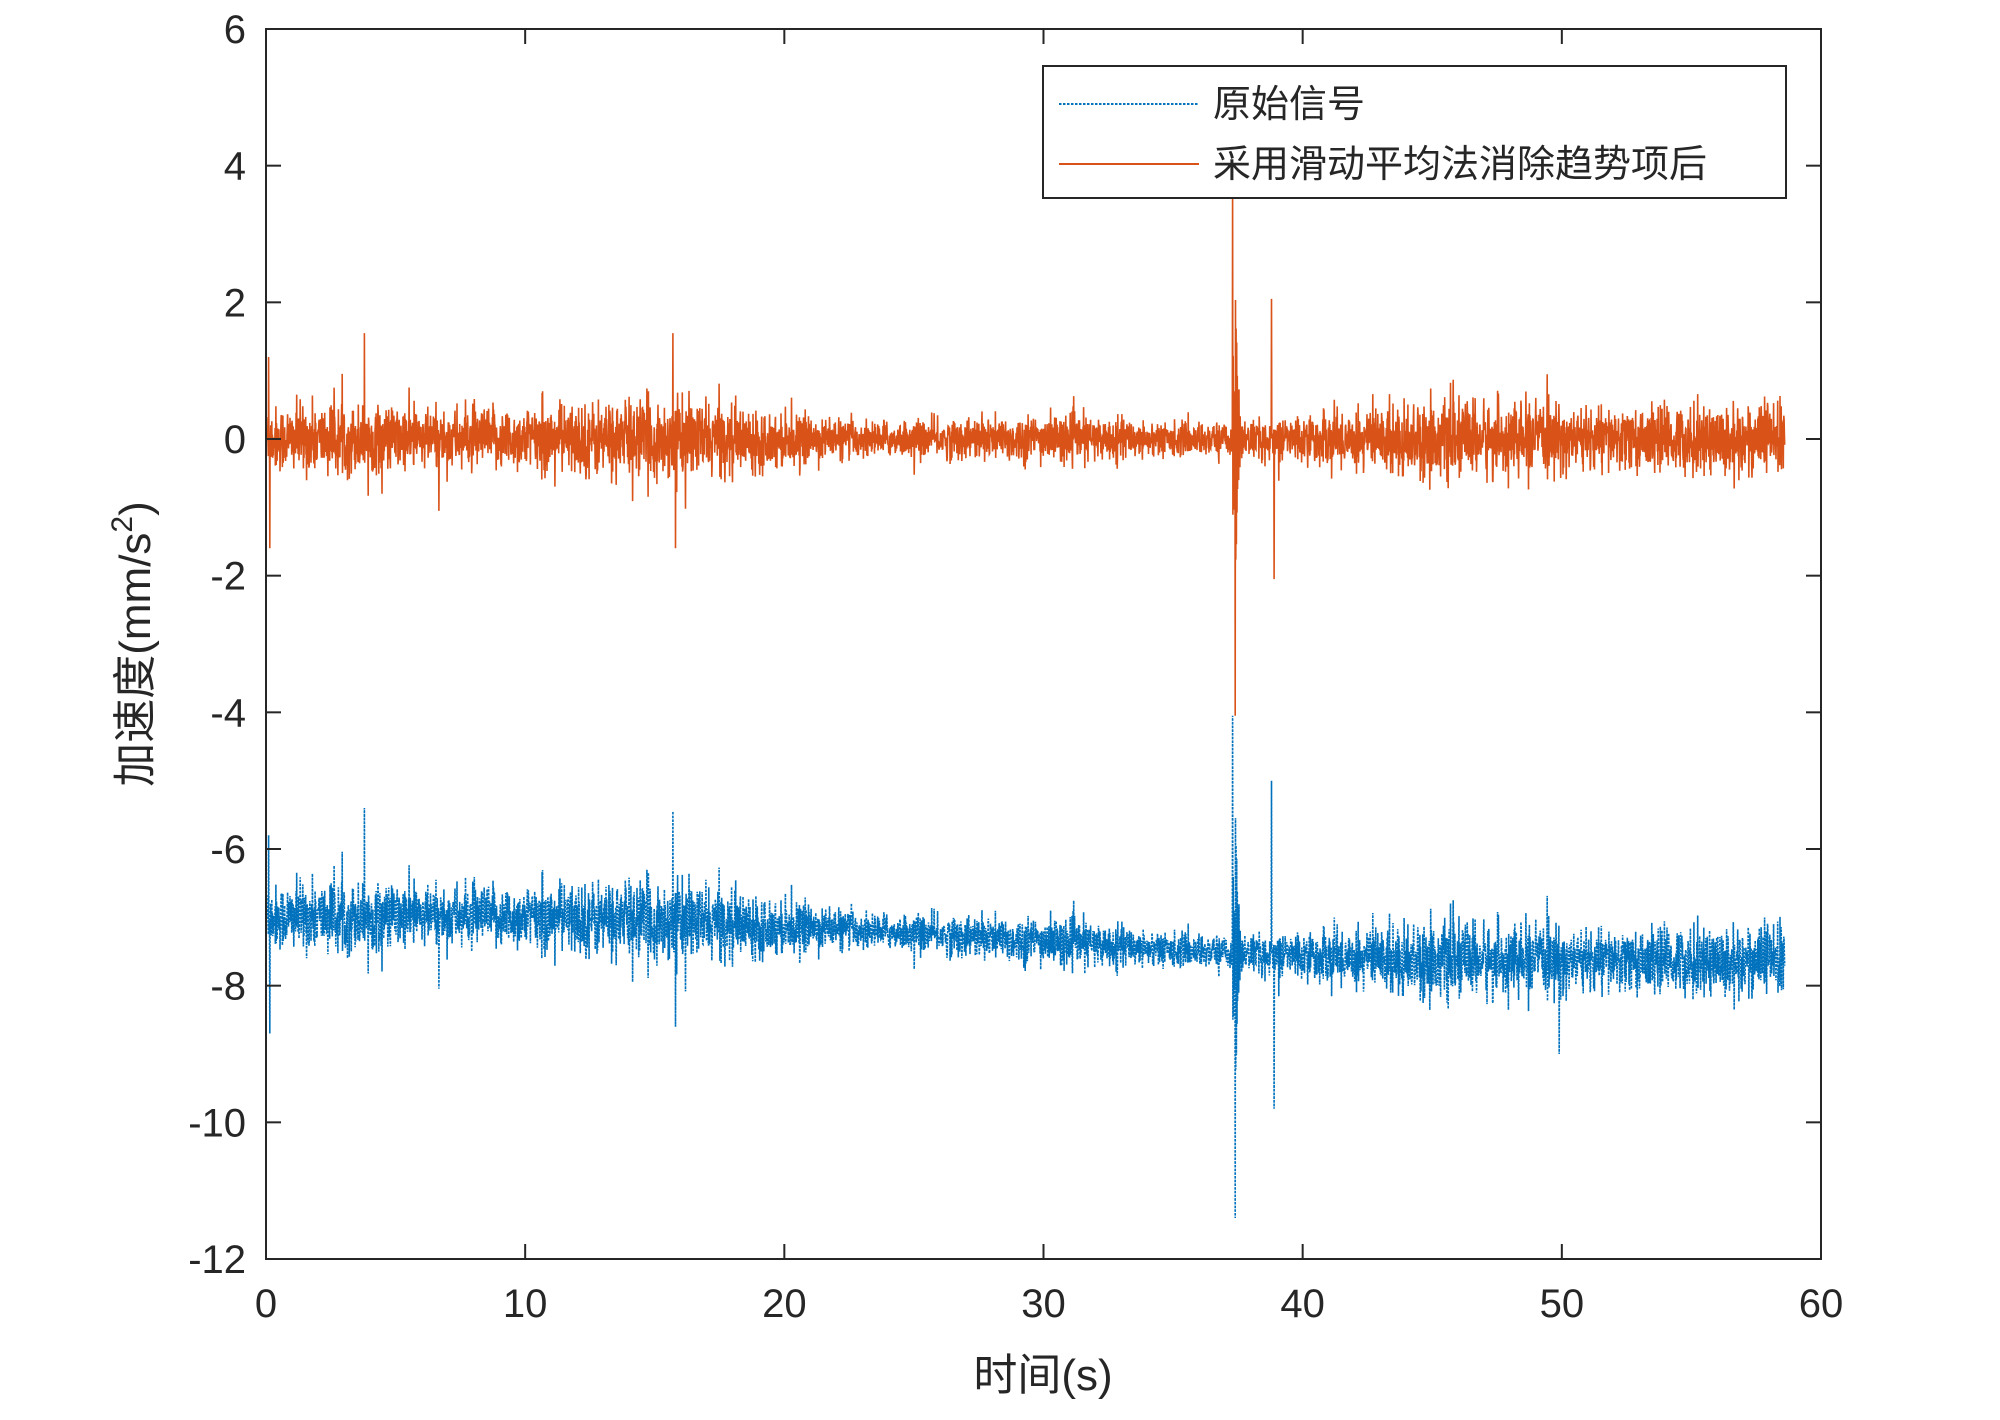  I want to click on x-tick-label: 50, so click(1562, 1304).